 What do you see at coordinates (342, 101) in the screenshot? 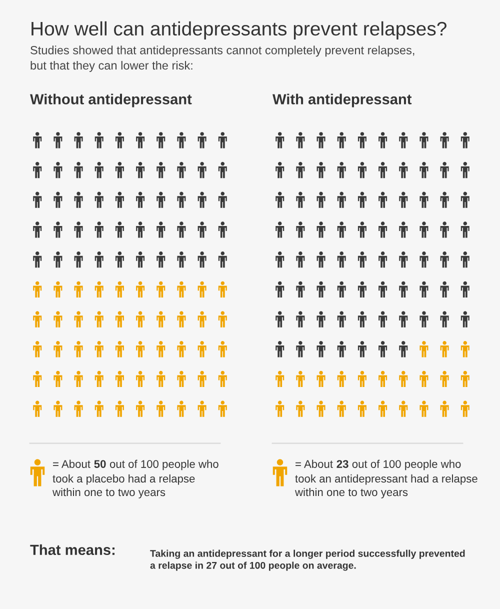
I see `category-label: With antidepressant` at bounding box center [342, 101].